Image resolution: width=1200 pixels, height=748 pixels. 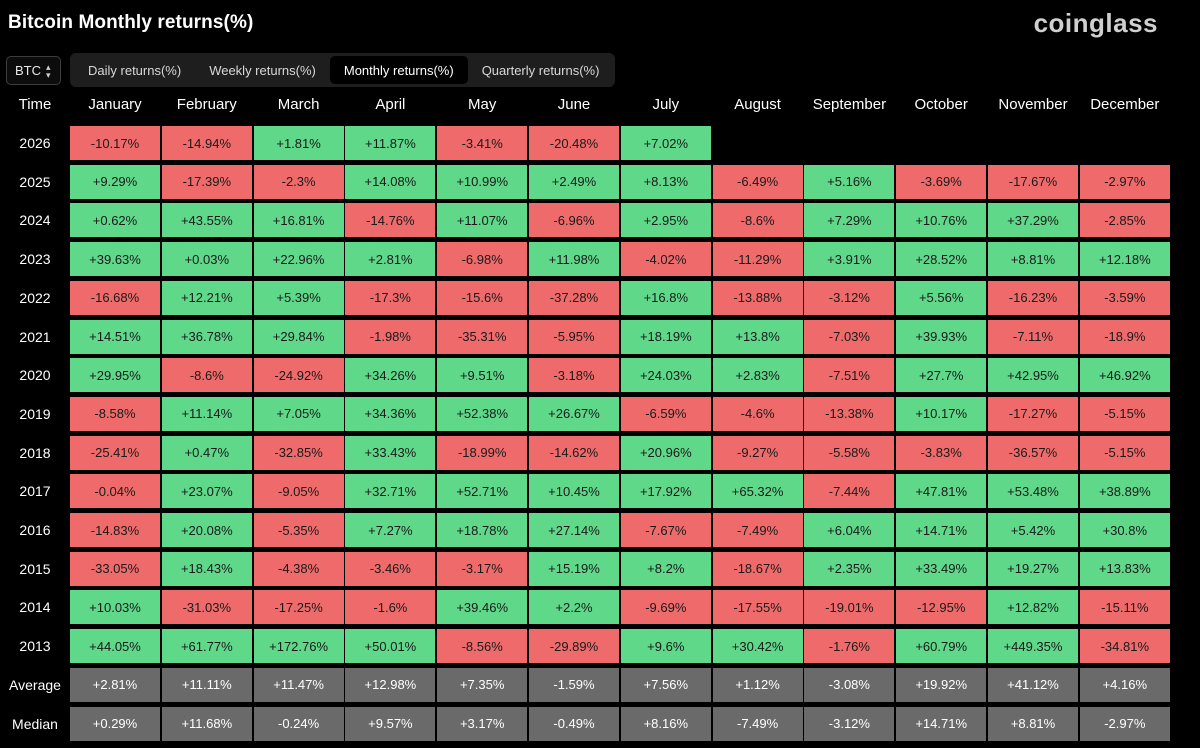 What do you see at coordinates (849, 259) in the screenshot?
I see `return-cell: +3.91%` at bounding box center [849, 259].